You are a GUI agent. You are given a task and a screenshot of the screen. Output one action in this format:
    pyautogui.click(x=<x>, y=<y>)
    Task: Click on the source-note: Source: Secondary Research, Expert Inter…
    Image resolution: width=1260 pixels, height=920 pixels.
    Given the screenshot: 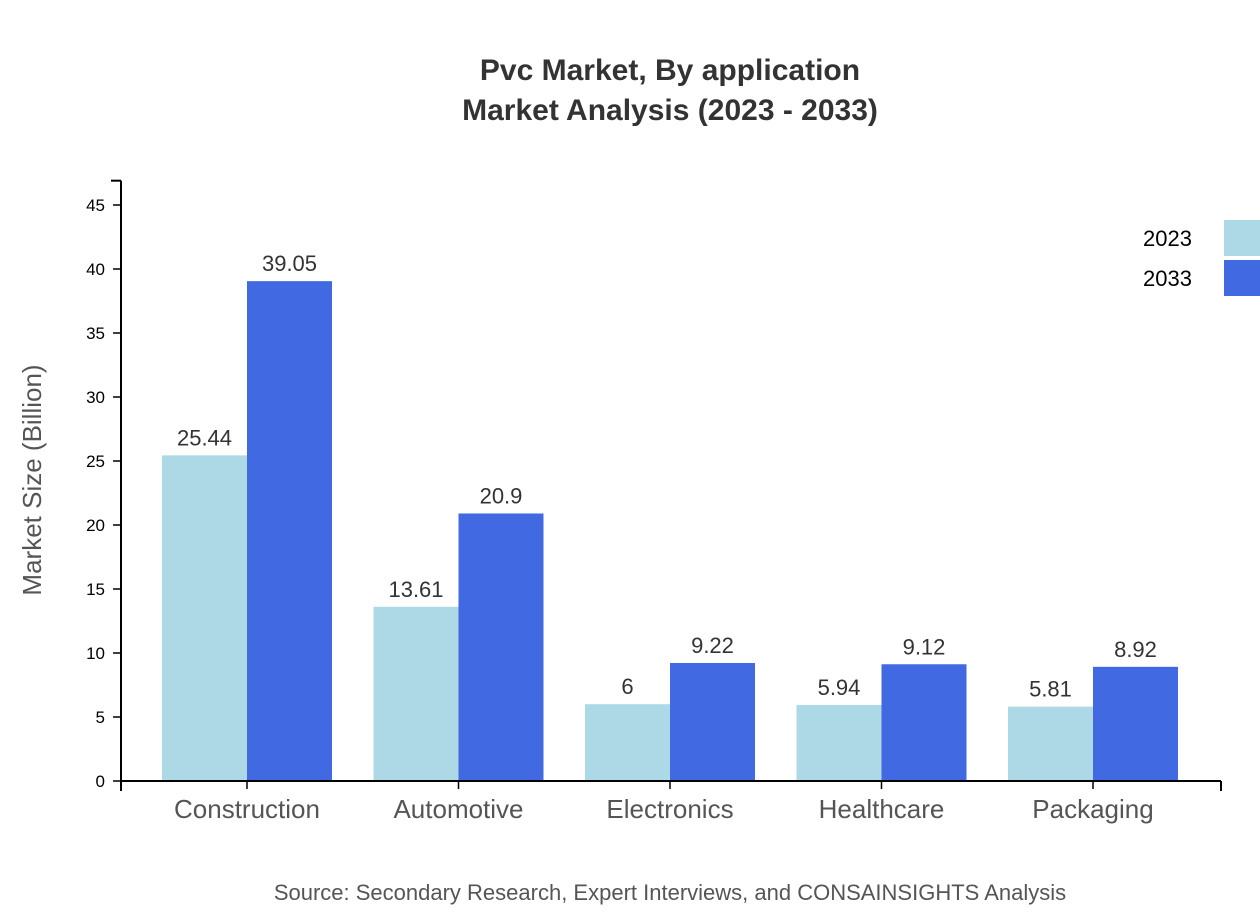 What is the action you would take?
    pyautogui.click(x=670, y=892)
    